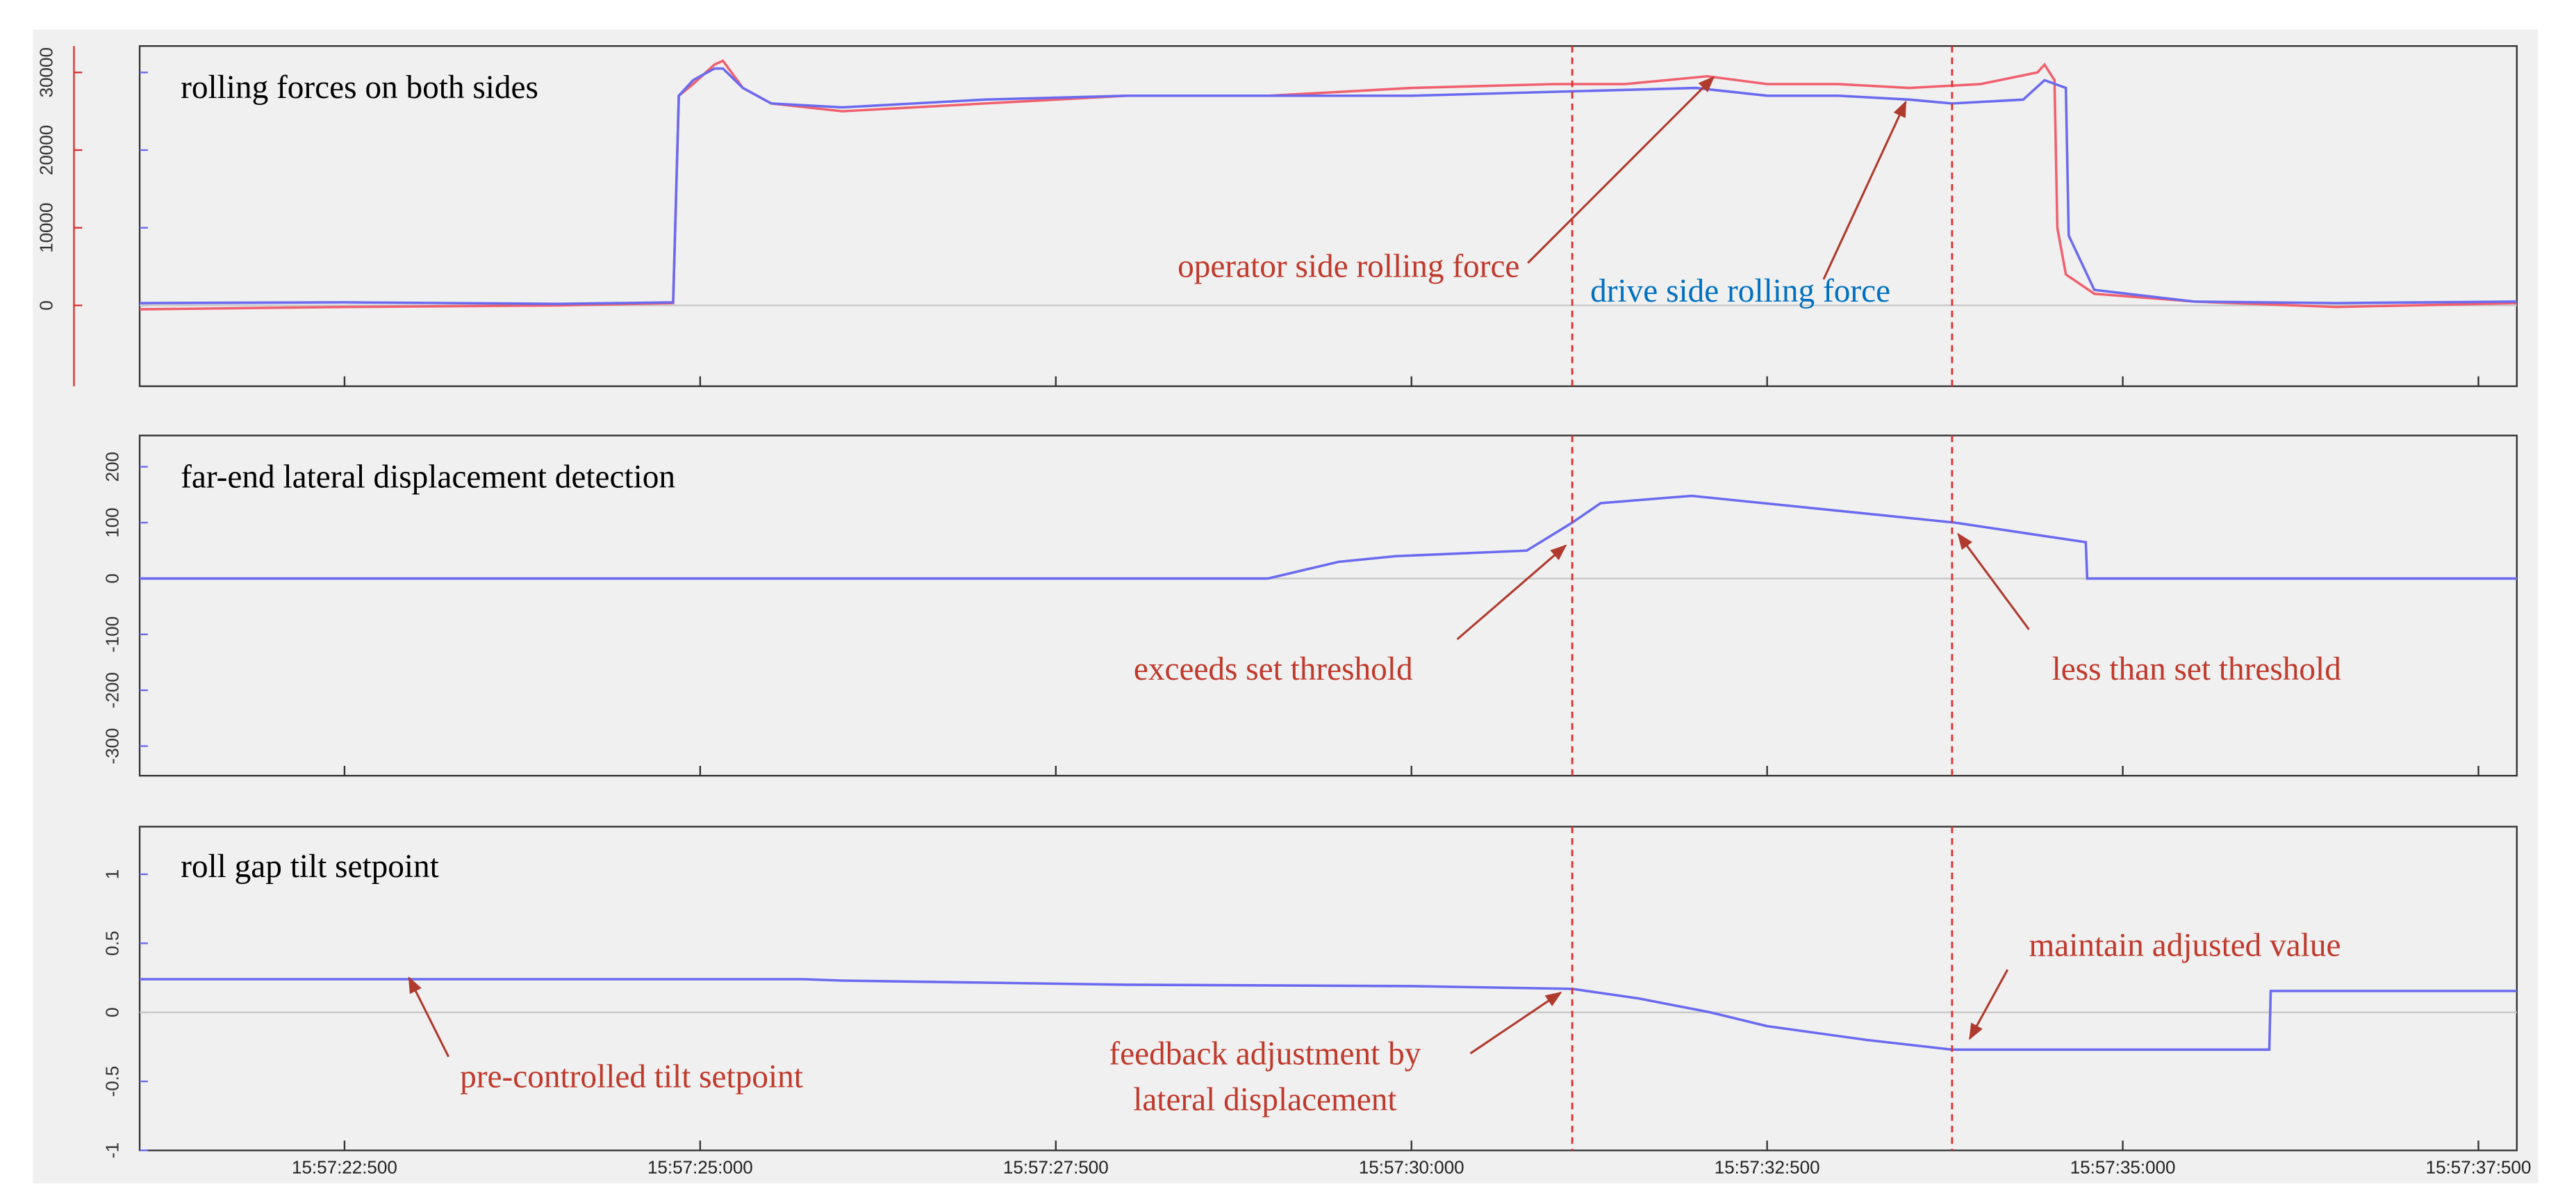  I want to click on y-tick-label: 20000, so click(47, 150).